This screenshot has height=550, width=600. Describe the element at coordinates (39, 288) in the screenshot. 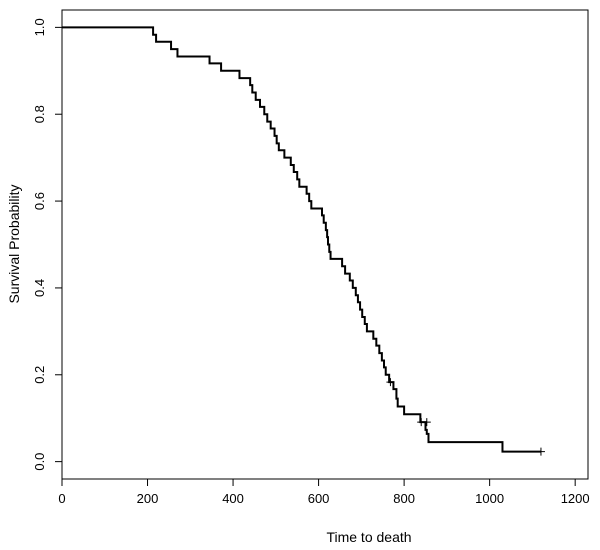

I see `y-tick-label: 0.4` at that location.